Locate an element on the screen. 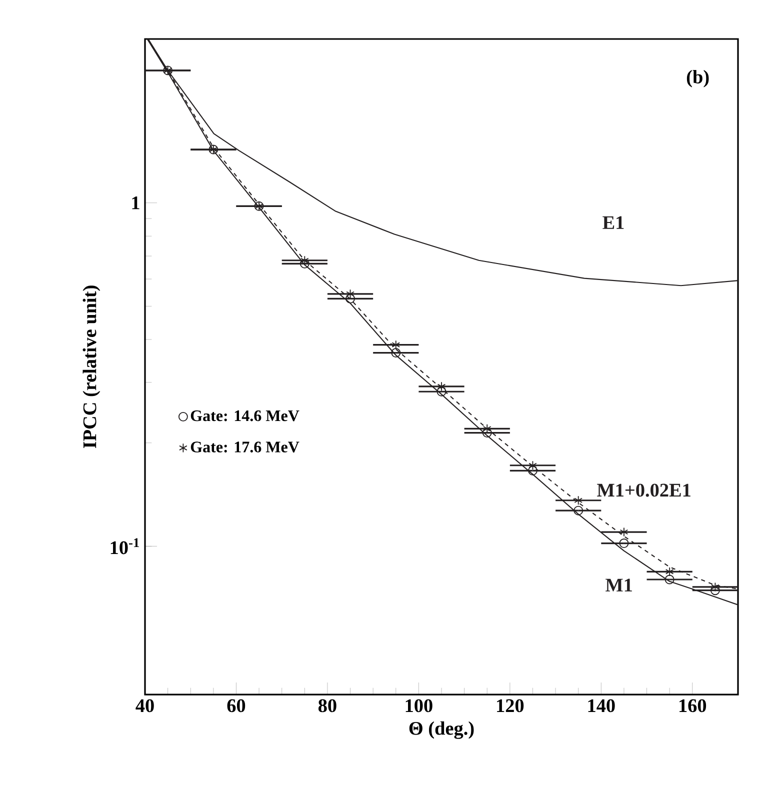  series-label: M1 is located at coordinates (619, 585).